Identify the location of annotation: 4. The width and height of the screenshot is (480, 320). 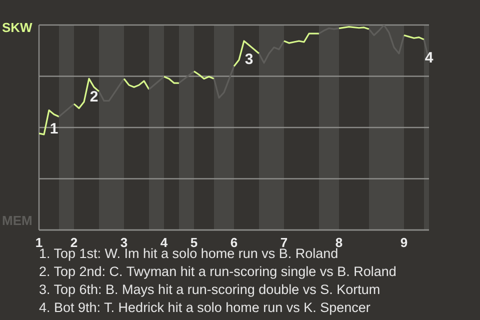
(429, 58).